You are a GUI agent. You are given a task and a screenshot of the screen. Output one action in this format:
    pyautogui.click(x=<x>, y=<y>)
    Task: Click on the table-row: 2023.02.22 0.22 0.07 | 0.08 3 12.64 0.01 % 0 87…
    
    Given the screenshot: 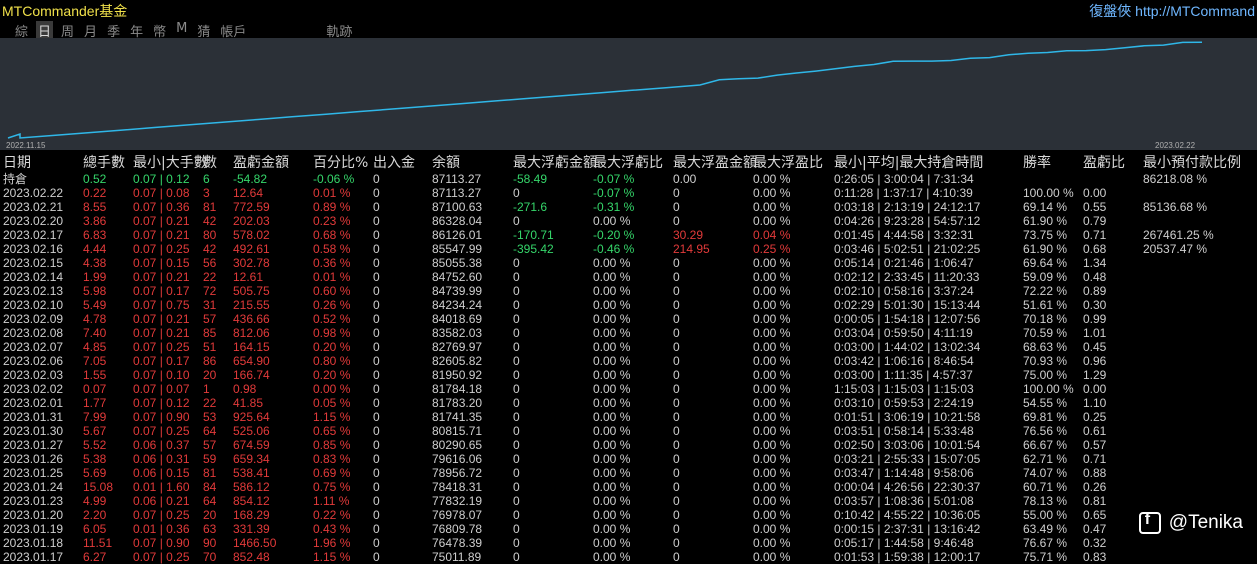 What is the action you would take?
    pyautogui.click(x=628, y=193)
    